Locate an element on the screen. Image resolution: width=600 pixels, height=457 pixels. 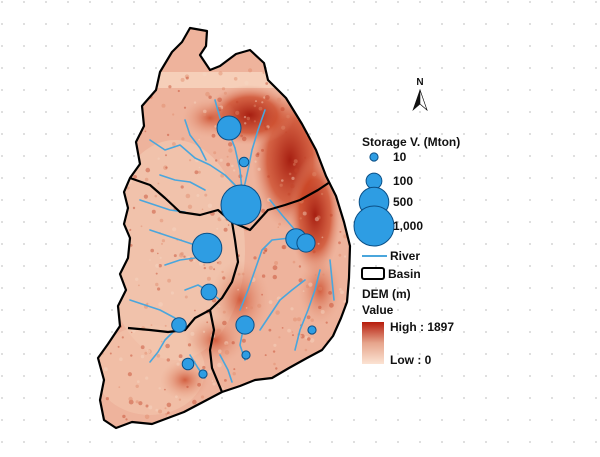
dem-high-label: High : 1897 is located at coordinates (422, 327).